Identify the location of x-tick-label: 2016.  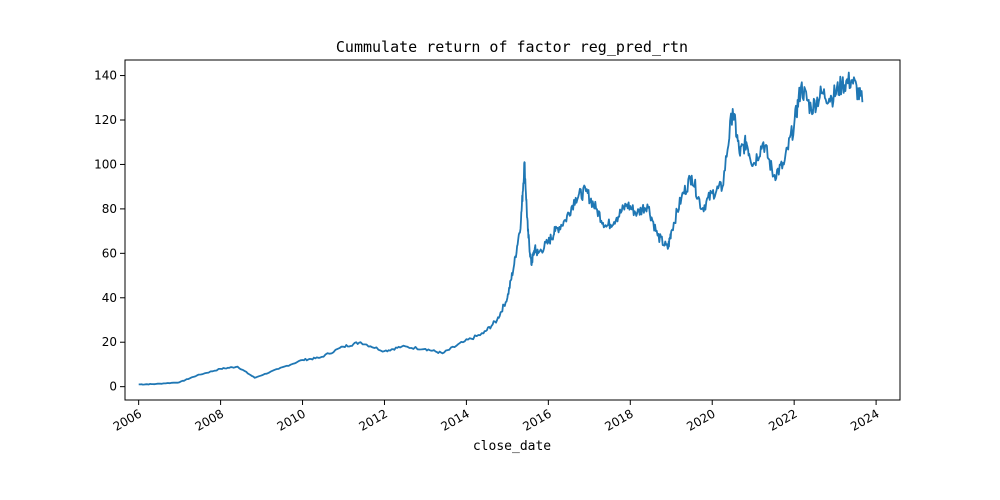
(536, 419).